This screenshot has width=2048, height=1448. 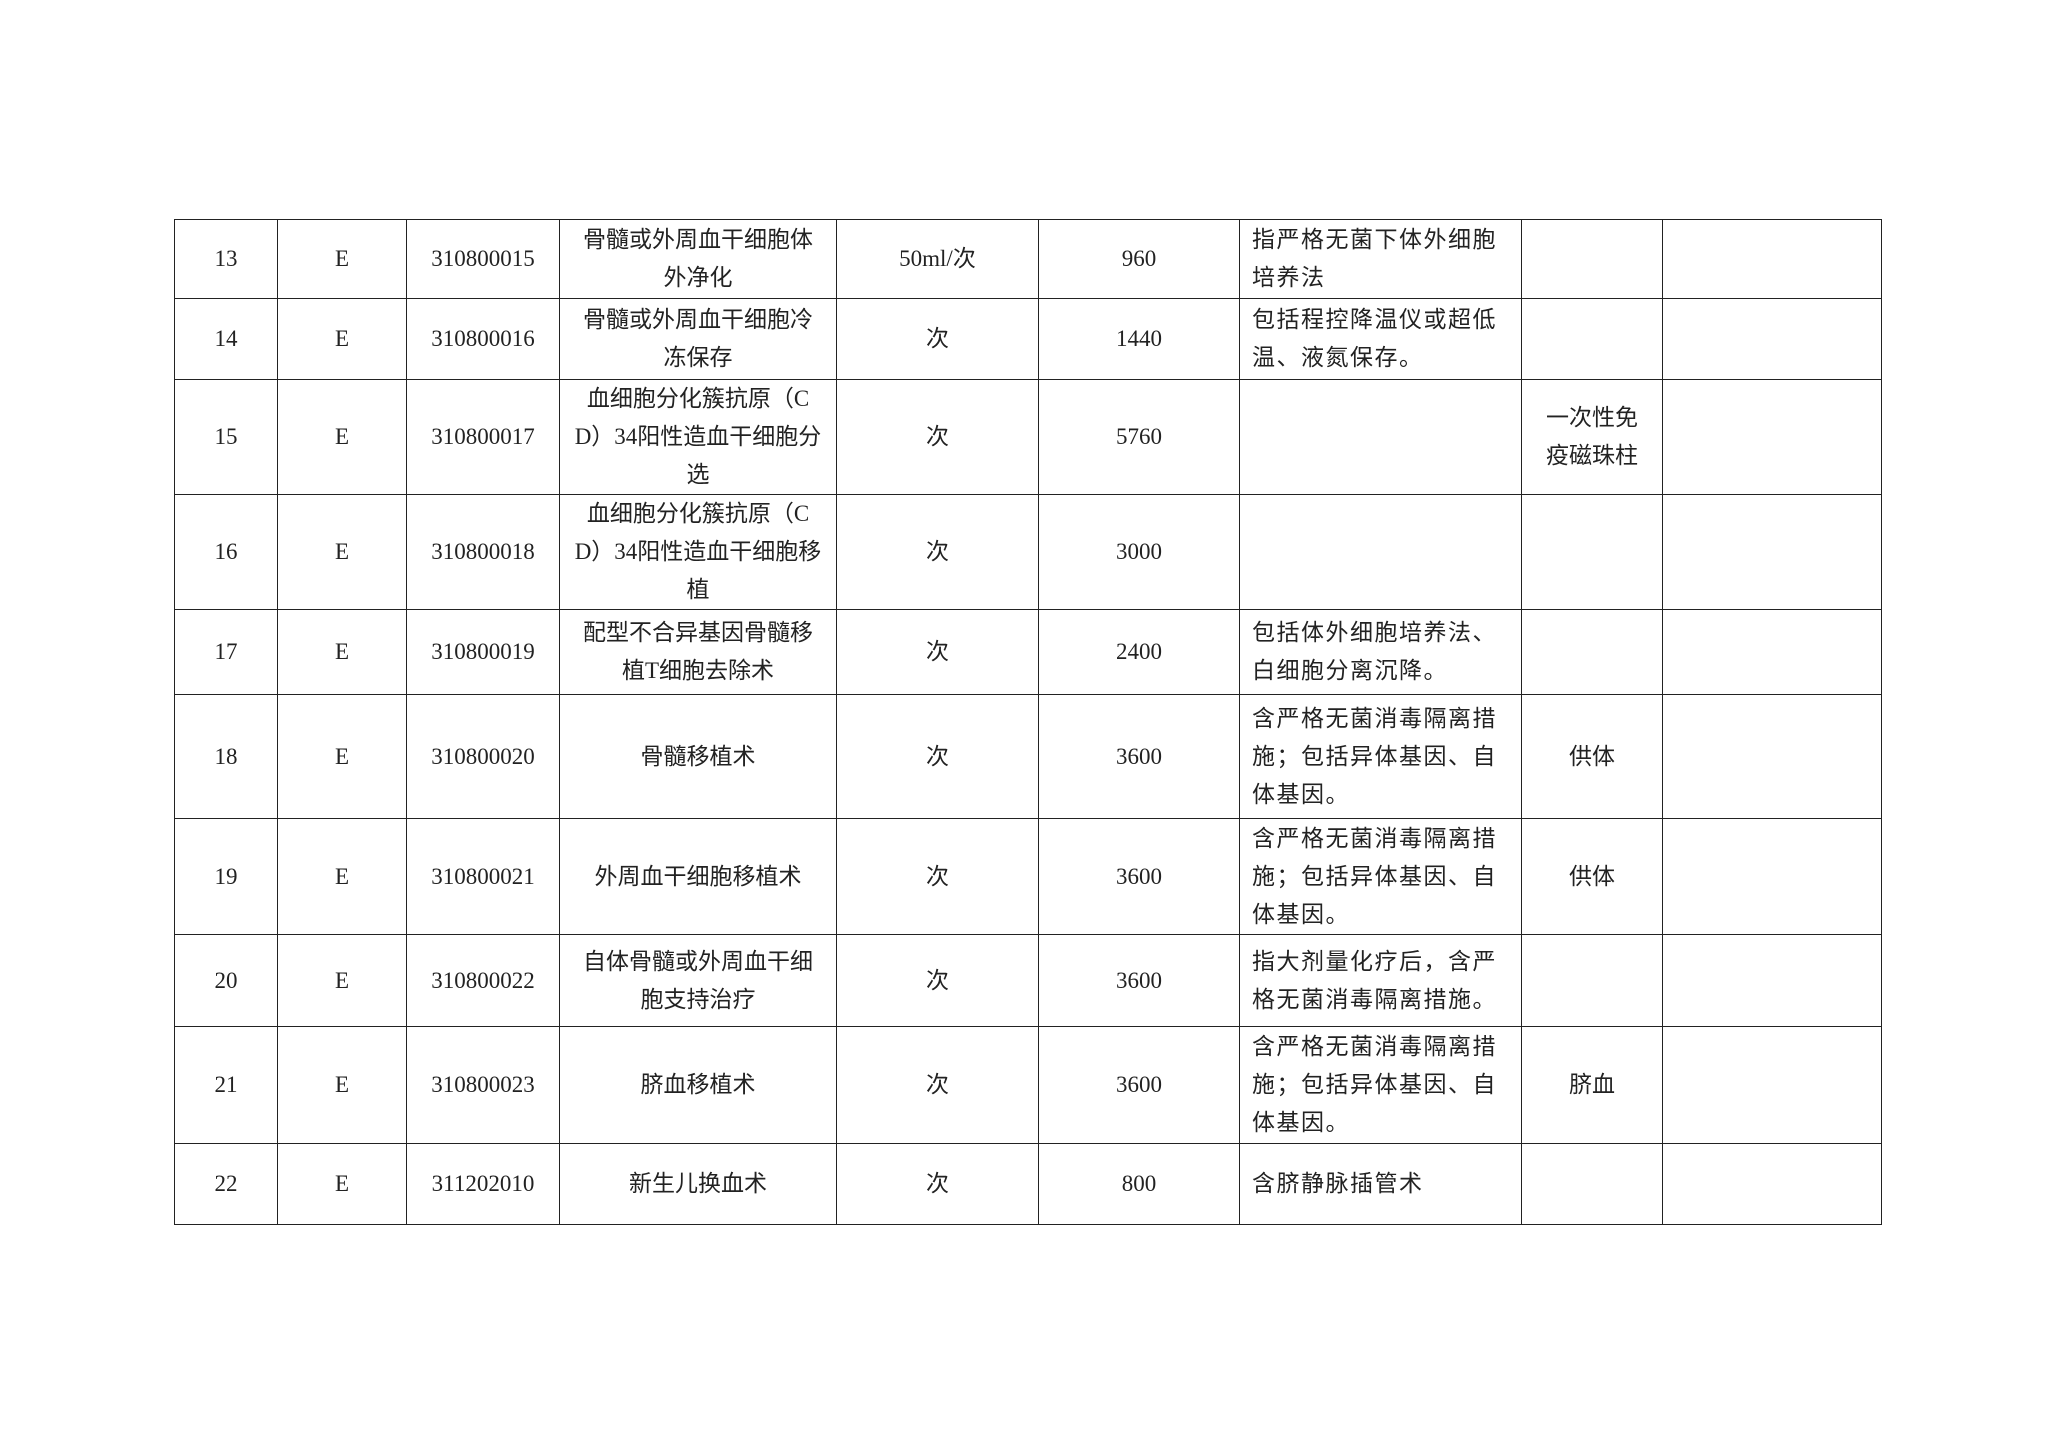 What do you see at coordinates (1139, 437) in the screenshot?
I see `price-cell: 5760` at bounding box center [1139, 437].